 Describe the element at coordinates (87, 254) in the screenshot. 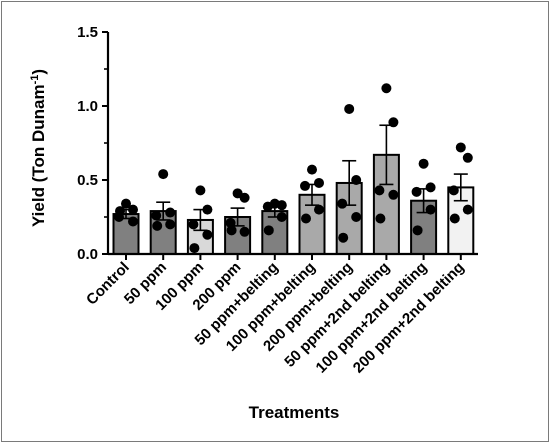

I see `y-tick-label-1: 0.0` at that location.